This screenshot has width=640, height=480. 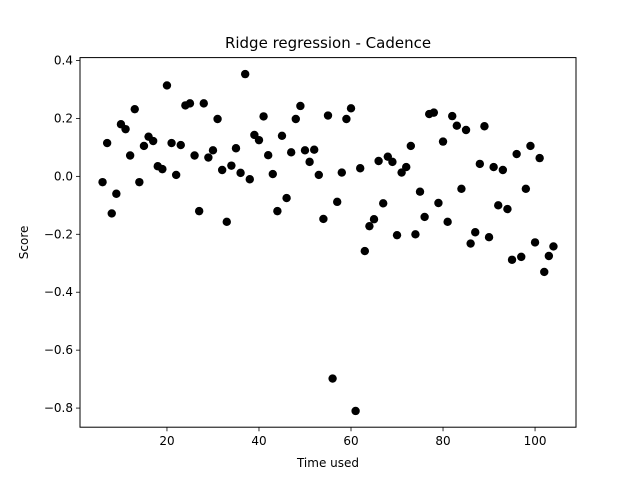 What do you see at coordinates (350, 441) in the screenshot?
I see `x-tick-label: 60` at bounding box center [350, 441].